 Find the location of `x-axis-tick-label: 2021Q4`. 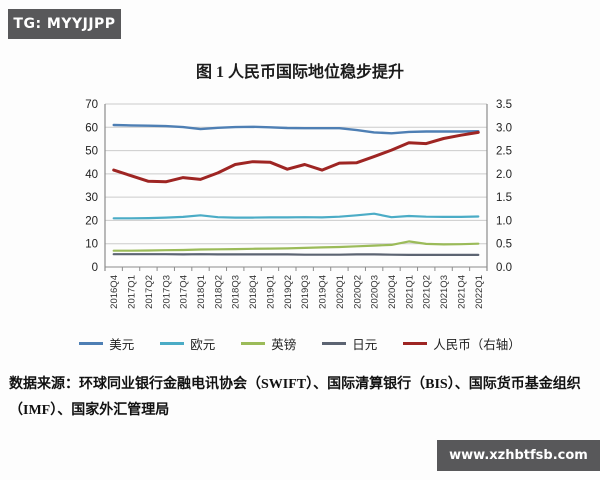

x-axis-tick-label: 2021Q4 is located at coordinates (461, 292).